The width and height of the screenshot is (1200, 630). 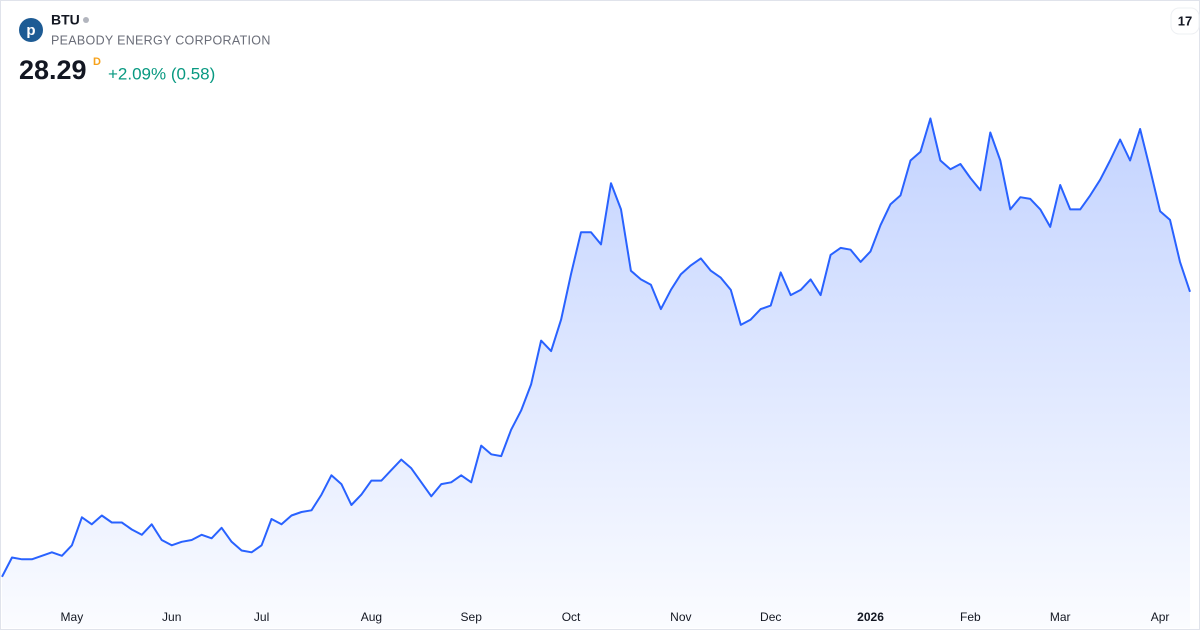 What do you see at coordinates (1060, 617) in the screenshot?
I see `x-tick-label: Mar` at bounding box center [1060, 617].